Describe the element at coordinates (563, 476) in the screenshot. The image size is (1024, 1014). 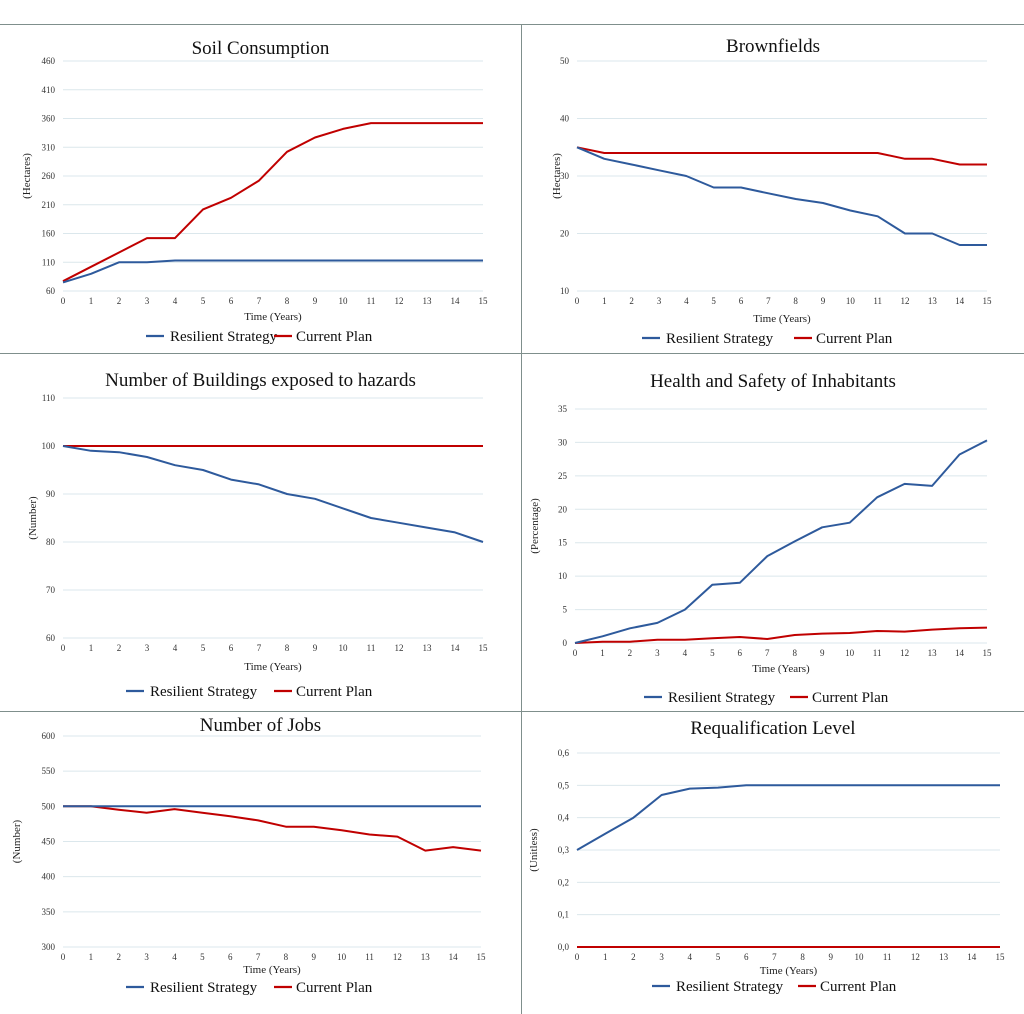
I see `y-tick-label: 25` at that location.